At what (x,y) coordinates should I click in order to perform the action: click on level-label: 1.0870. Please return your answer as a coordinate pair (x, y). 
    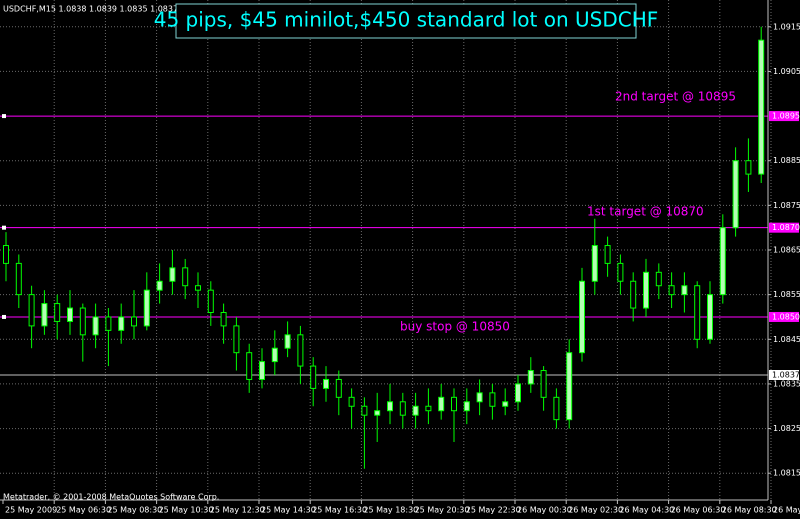
    Looking at the image, I should click on (786, 227).